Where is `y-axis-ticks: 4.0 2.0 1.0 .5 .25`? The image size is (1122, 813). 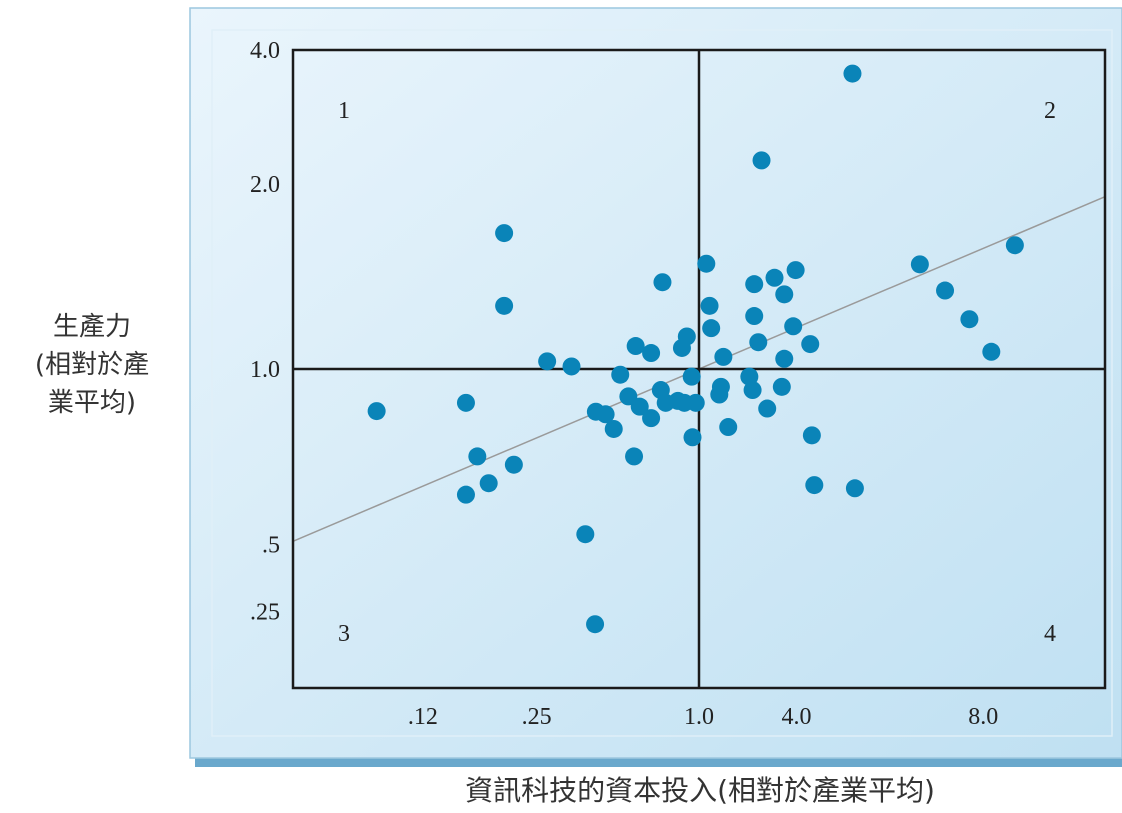
y-axis-ticks: 4.0 2.0 1.0 .5 .25 is located at coordinates (265, 331).